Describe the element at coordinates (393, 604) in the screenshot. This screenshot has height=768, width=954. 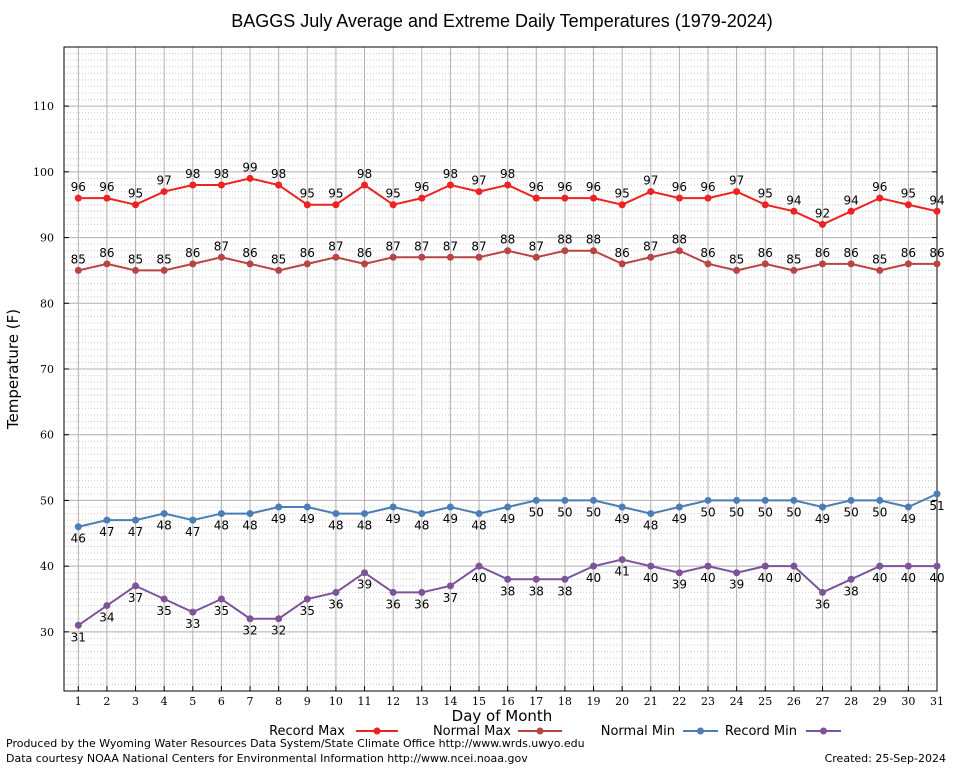
I see `record-min-data-label: 36` at that location.